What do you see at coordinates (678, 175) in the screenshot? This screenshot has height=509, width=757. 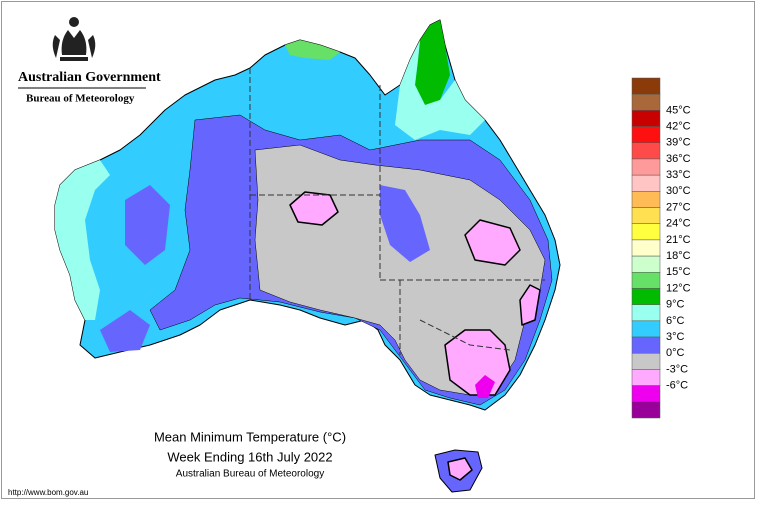 I see `legend-label: 33°C` at bounding box center [678, 175].